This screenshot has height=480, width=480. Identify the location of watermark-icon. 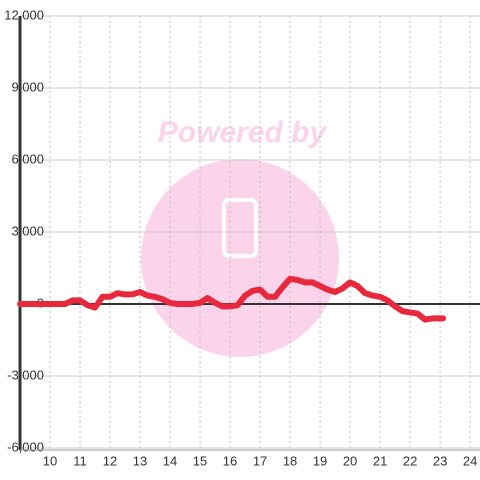
(240, 228).